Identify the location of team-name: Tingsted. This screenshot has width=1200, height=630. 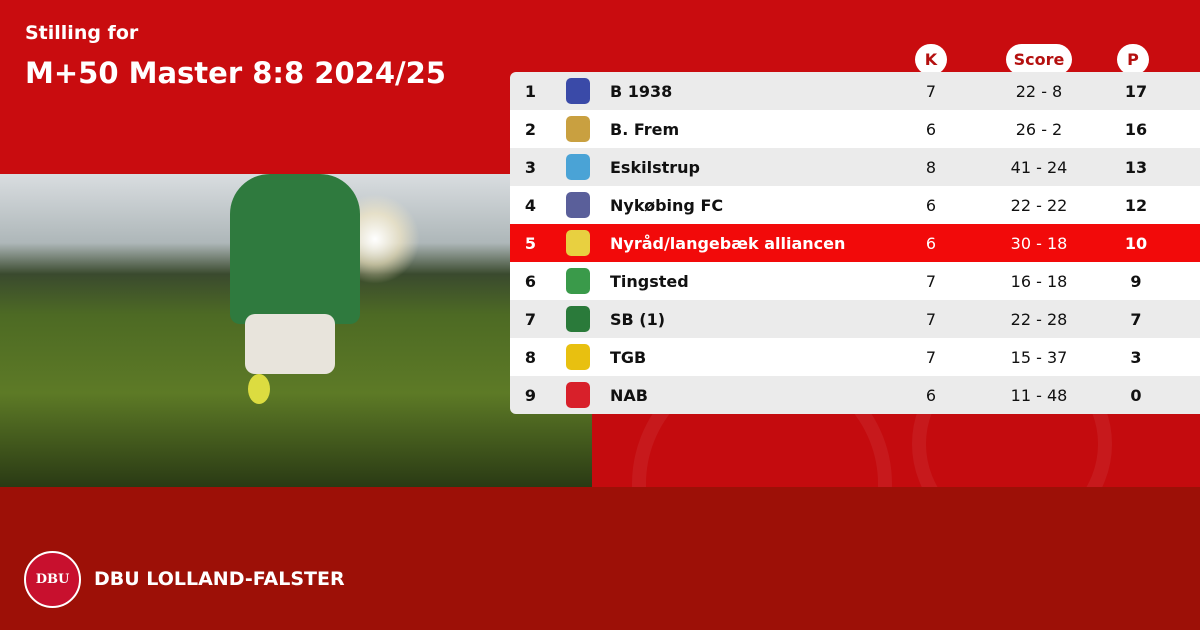
(649, 281).